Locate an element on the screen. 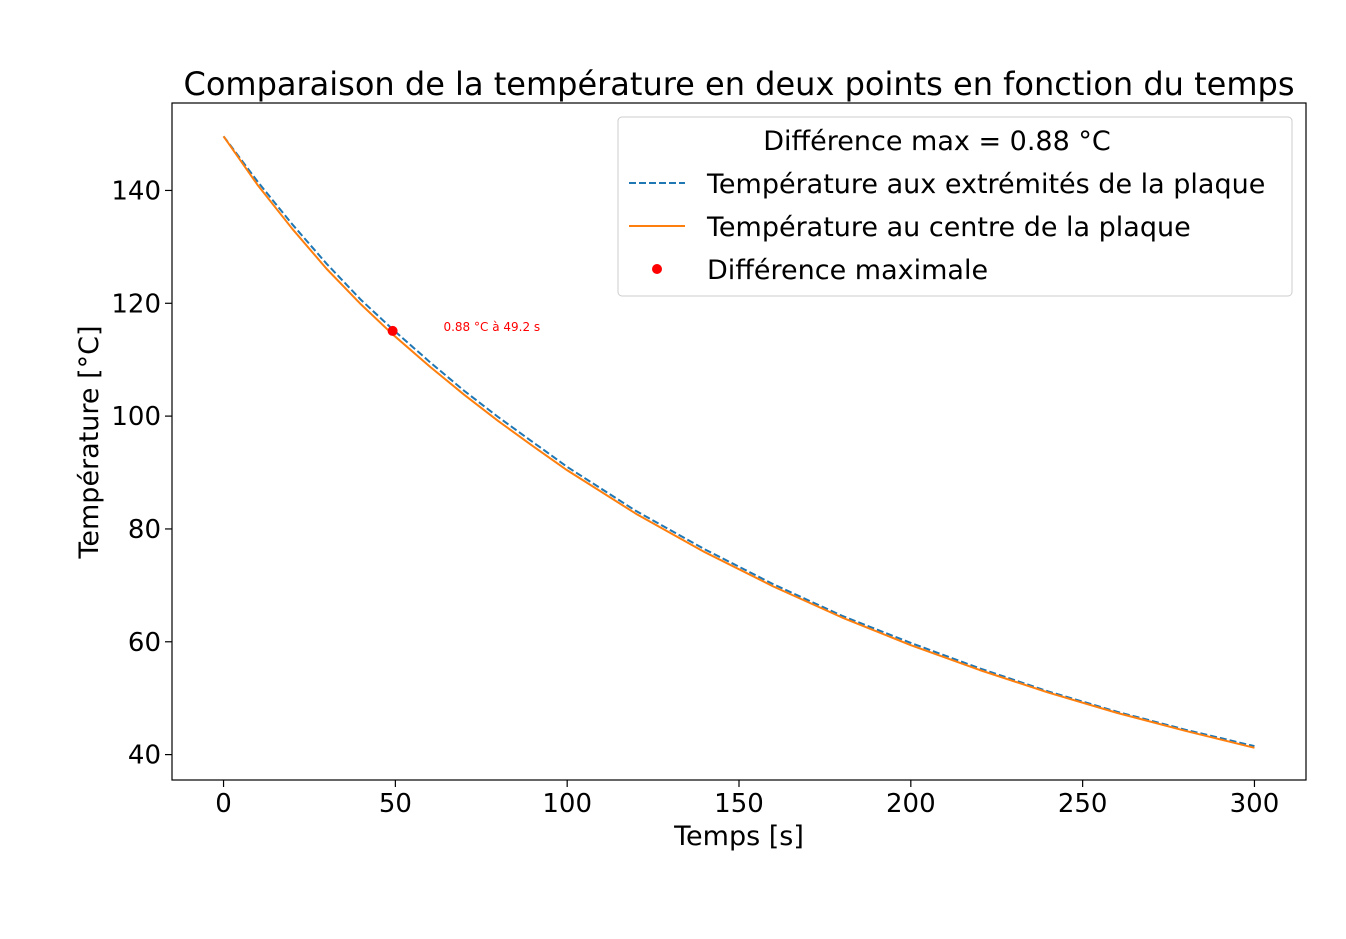 The image size is (1346, 939). x-tick-label: 150 is located at coordinates (739, 804).